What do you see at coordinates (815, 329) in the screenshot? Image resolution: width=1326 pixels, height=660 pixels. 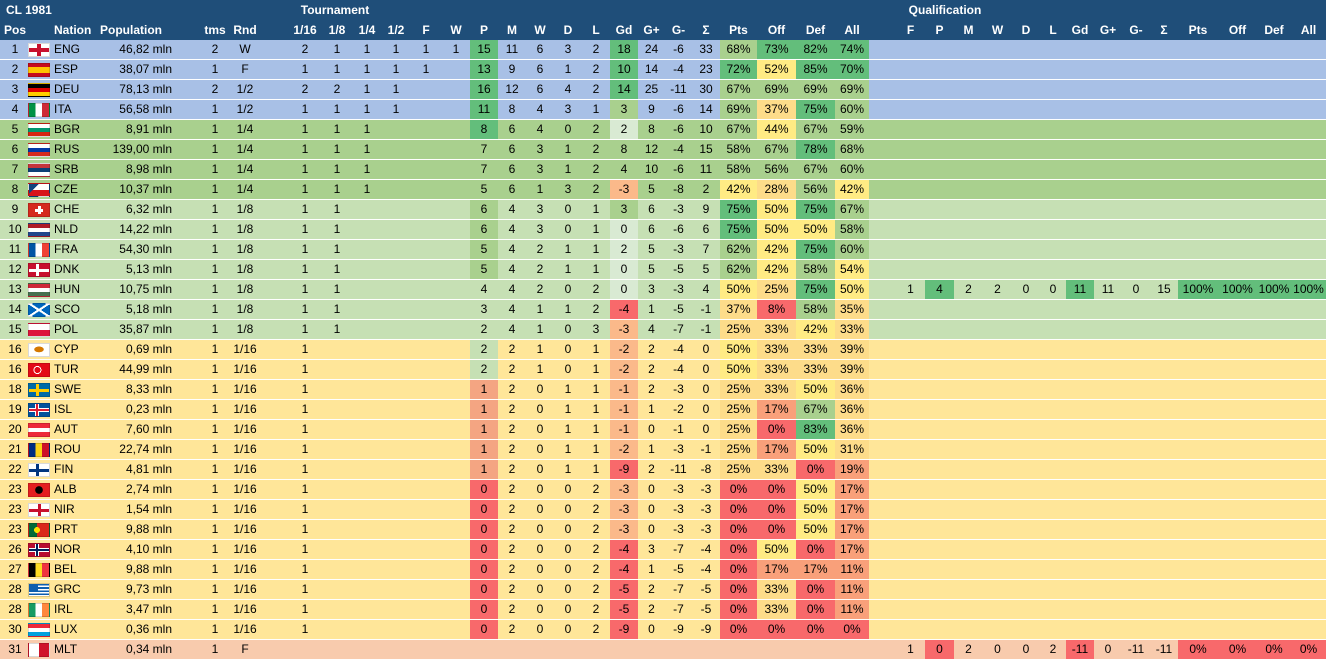 I see `stat-cell: 42%` at bounding box center [815, 329].